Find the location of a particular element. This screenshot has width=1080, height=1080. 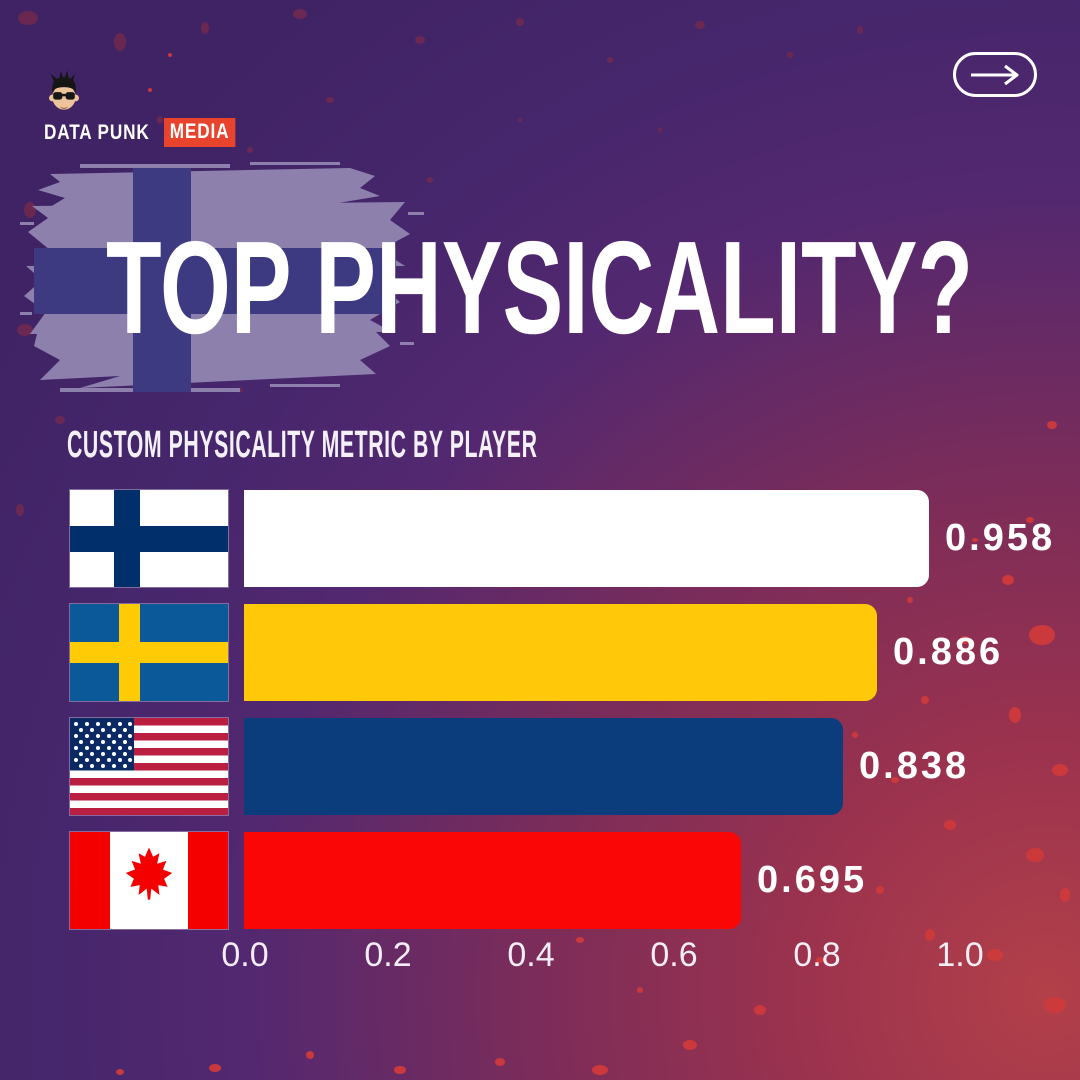

arrow-right-icon is located at coordinates (995, 74).